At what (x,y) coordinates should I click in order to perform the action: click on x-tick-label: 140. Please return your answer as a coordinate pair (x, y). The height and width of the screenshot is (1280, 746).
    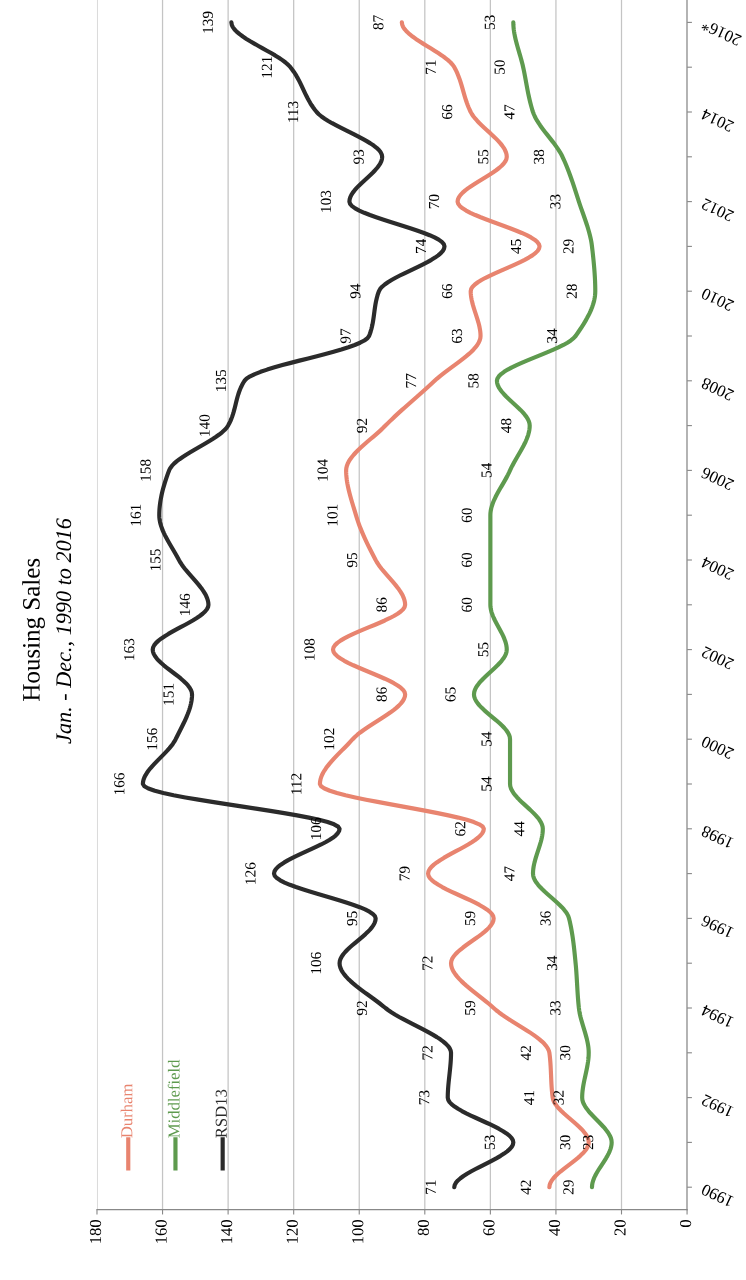
    Looking at the image, I should click on (227, 1231).